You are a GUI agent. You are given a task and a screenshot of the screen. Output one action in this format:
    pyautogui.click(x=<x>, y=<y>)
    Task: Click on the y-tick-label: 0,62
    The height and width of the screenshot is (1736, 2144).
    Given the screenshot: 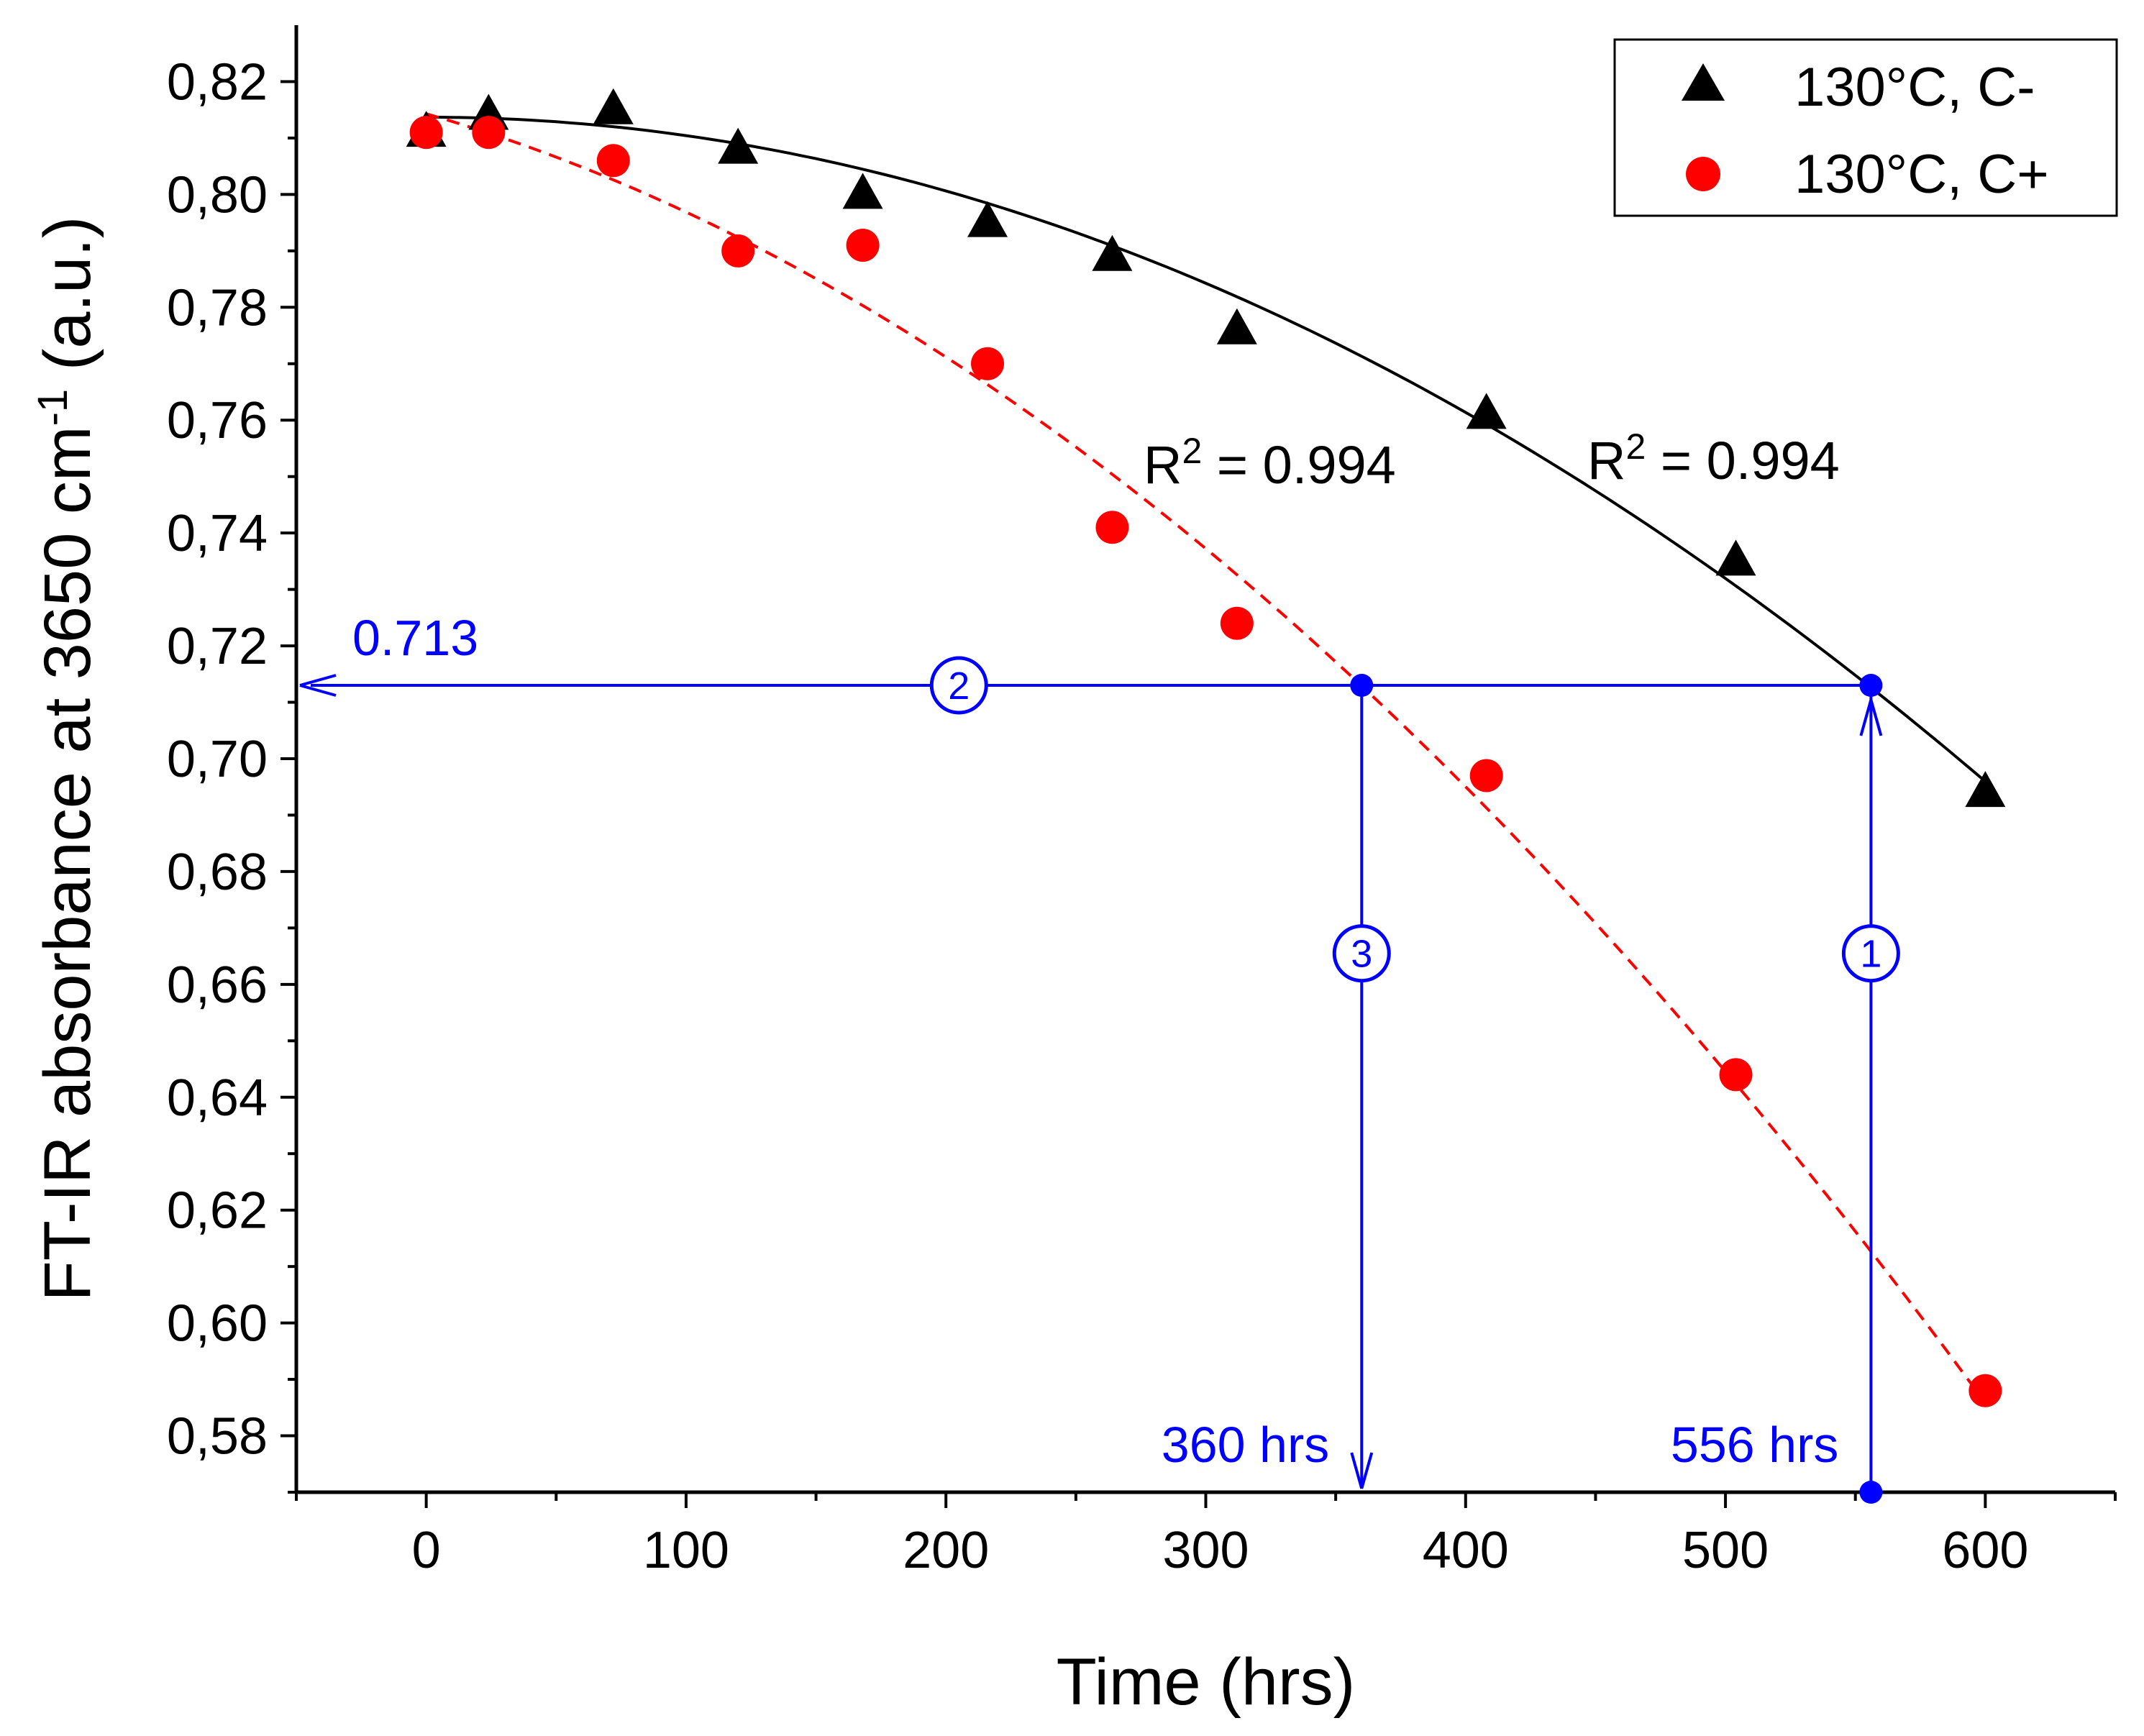 What is the action you would take?
    pyautogui.click(x=218, y=1211)
    